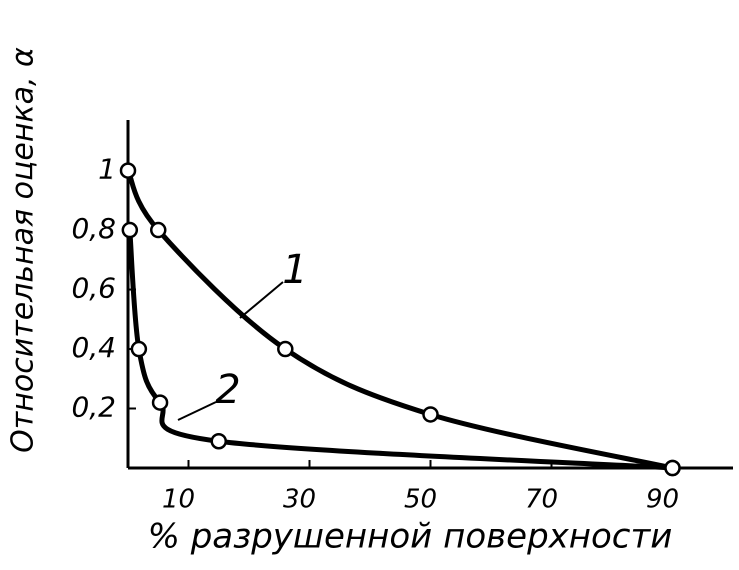 The width and height of the screenshot is (739, 570). What do you see at coordinates (410, 537) in the screenshot?
I see `x-axis-label: % разрушенной поверхности` at bounding box center [410, 537].